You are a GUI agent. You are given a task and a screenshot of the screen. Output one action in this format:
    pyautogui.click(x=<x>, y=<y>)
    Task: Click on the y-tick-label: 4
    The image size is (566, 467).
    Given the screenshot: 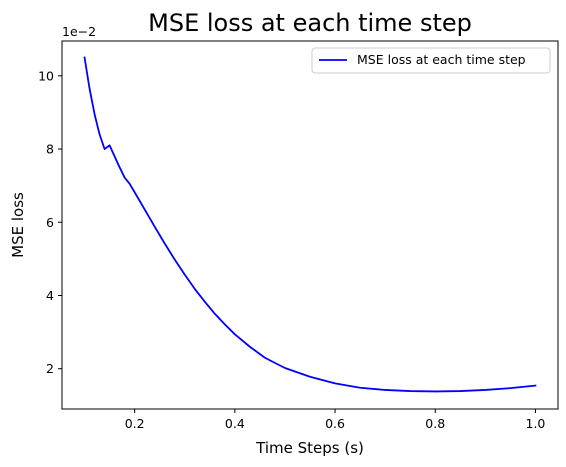 What is the action you would take?
    pyautogui.click(x=50, y=295)
    